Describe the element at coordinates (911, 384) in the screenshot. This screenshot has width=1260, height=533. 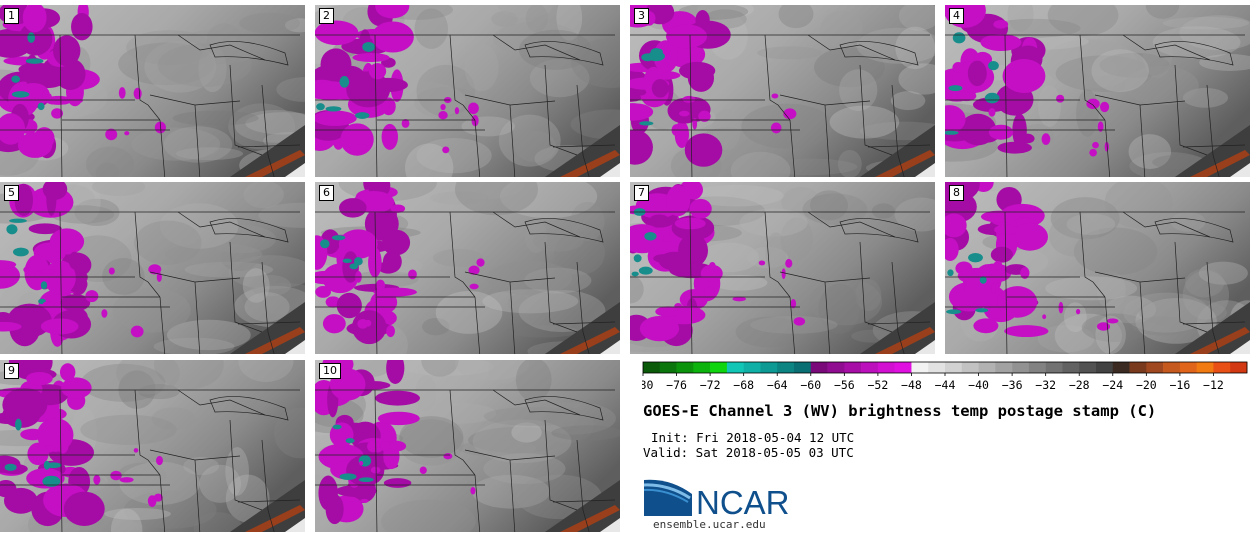
I see `colorbar-tick-label: −48` at that location.